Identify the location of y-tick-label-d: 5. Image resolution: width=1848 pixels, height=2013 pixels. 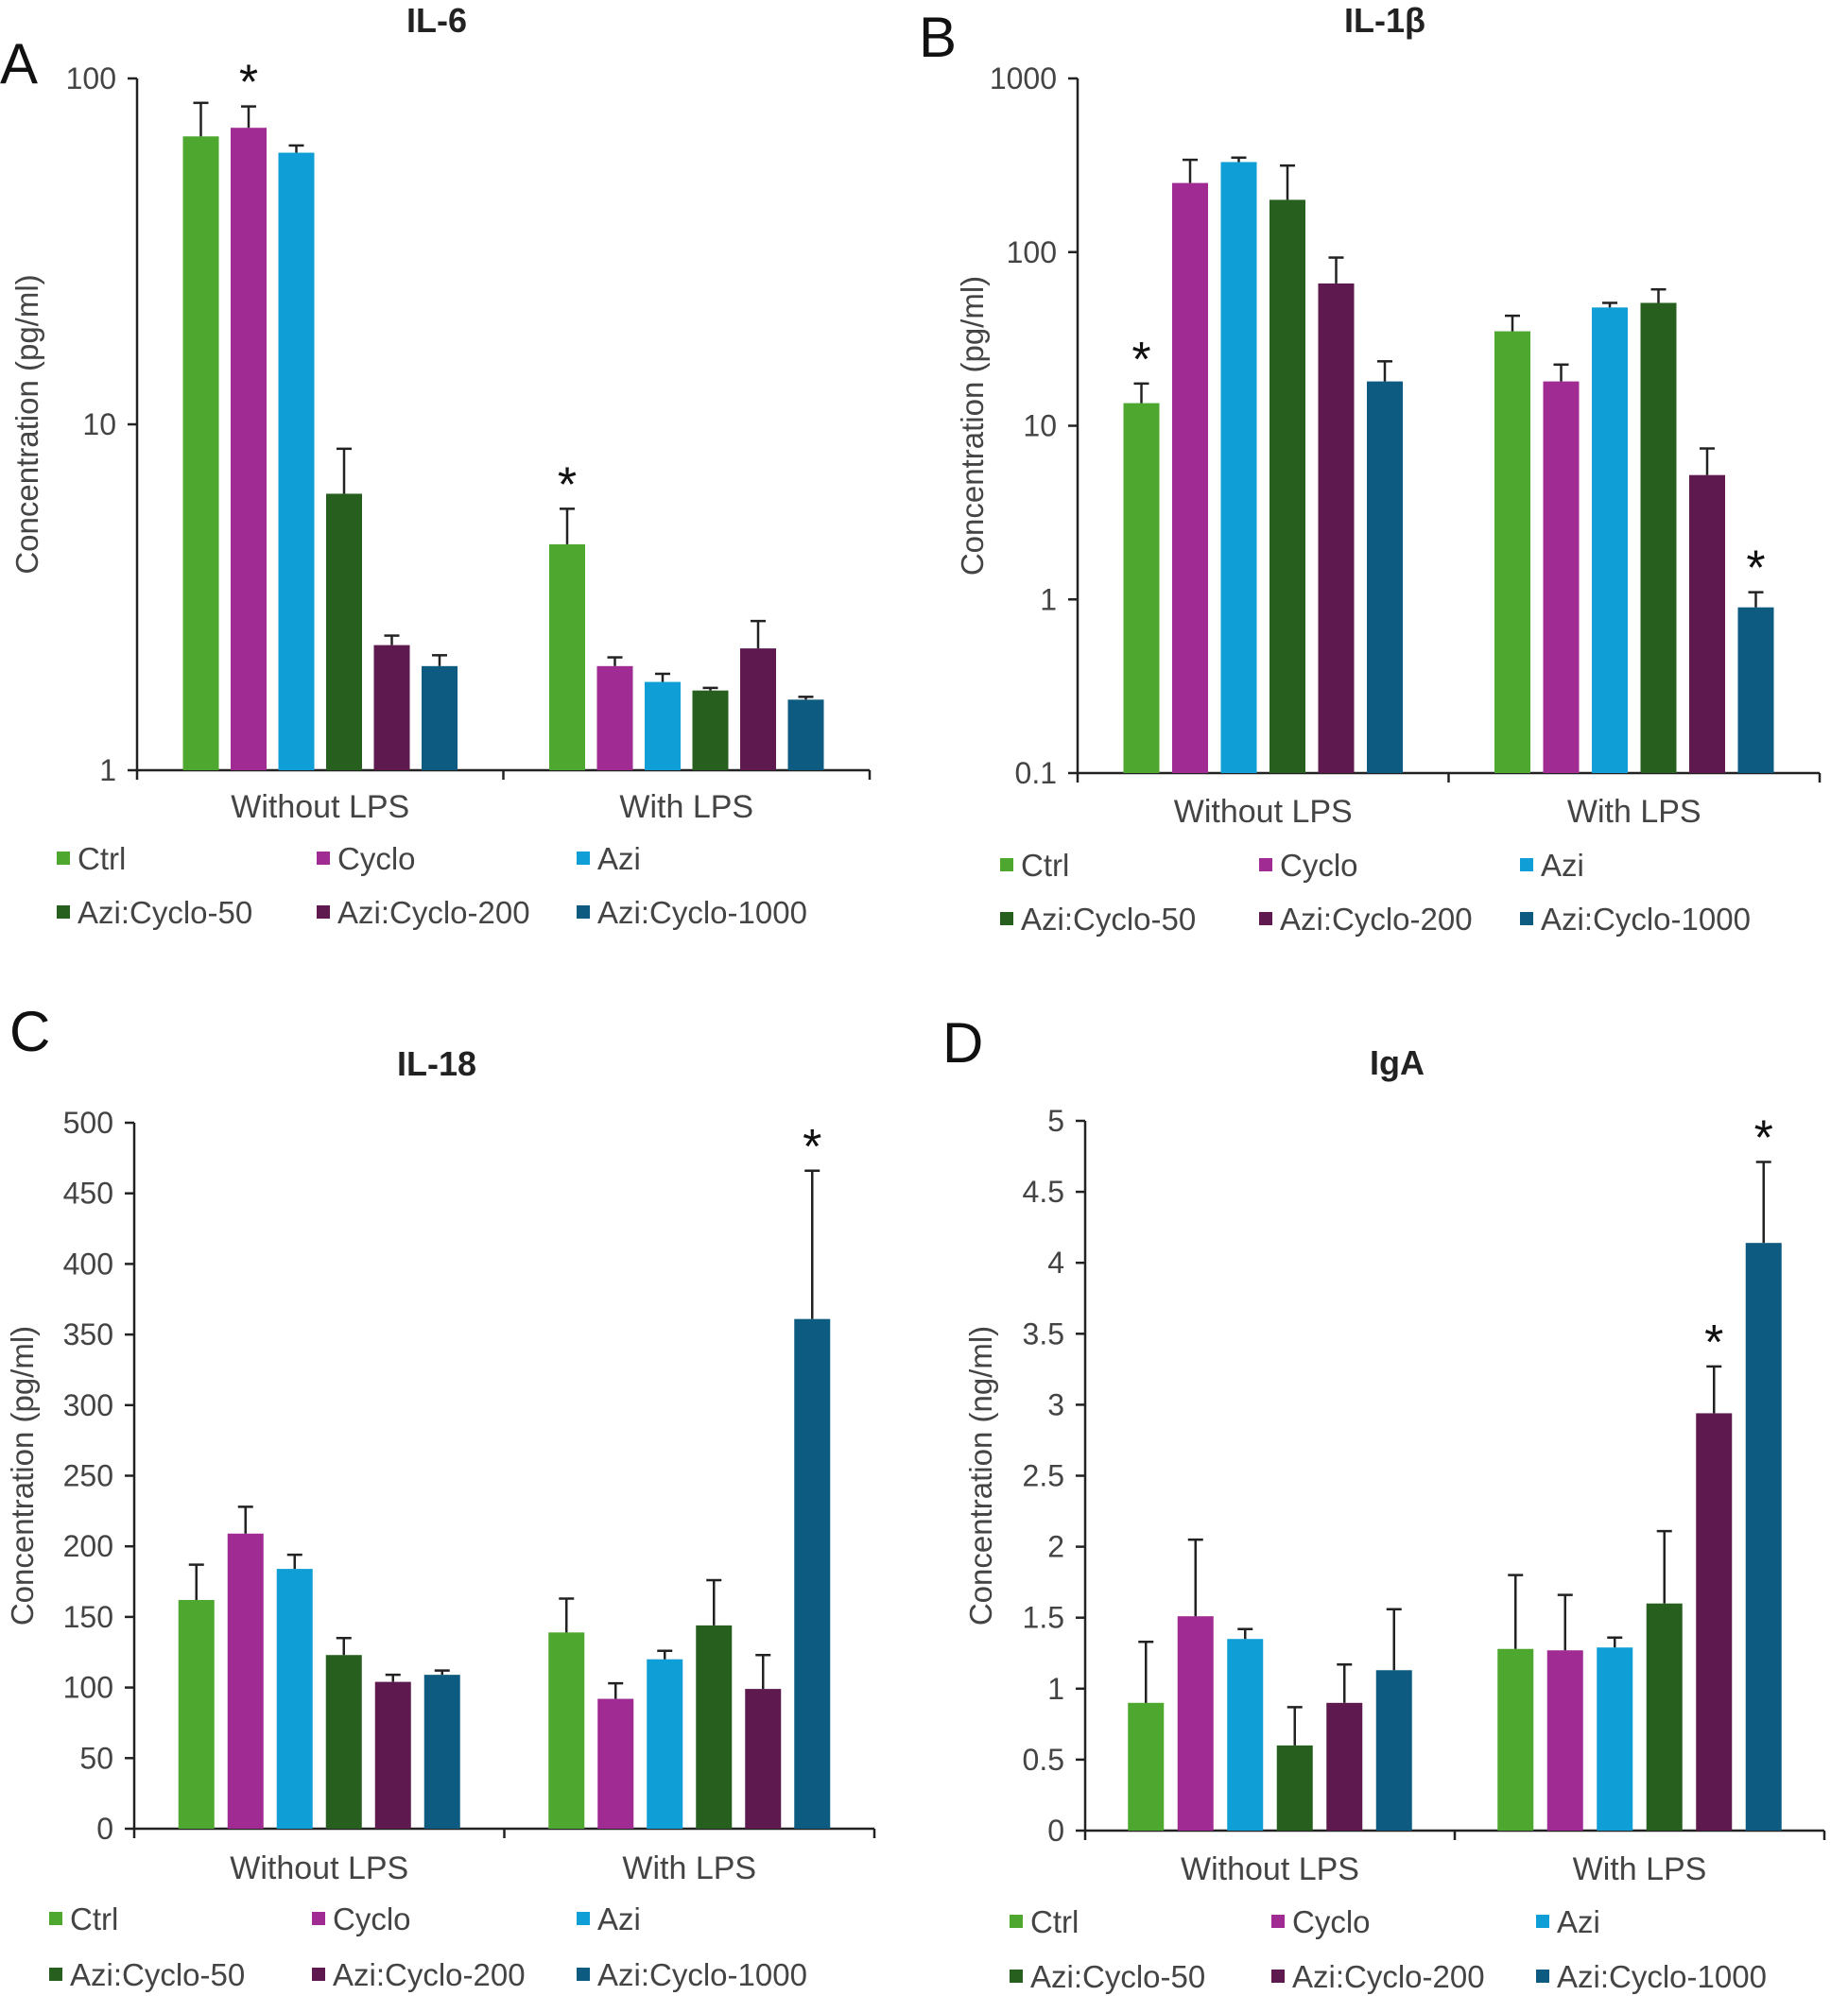
(1056, 1121).